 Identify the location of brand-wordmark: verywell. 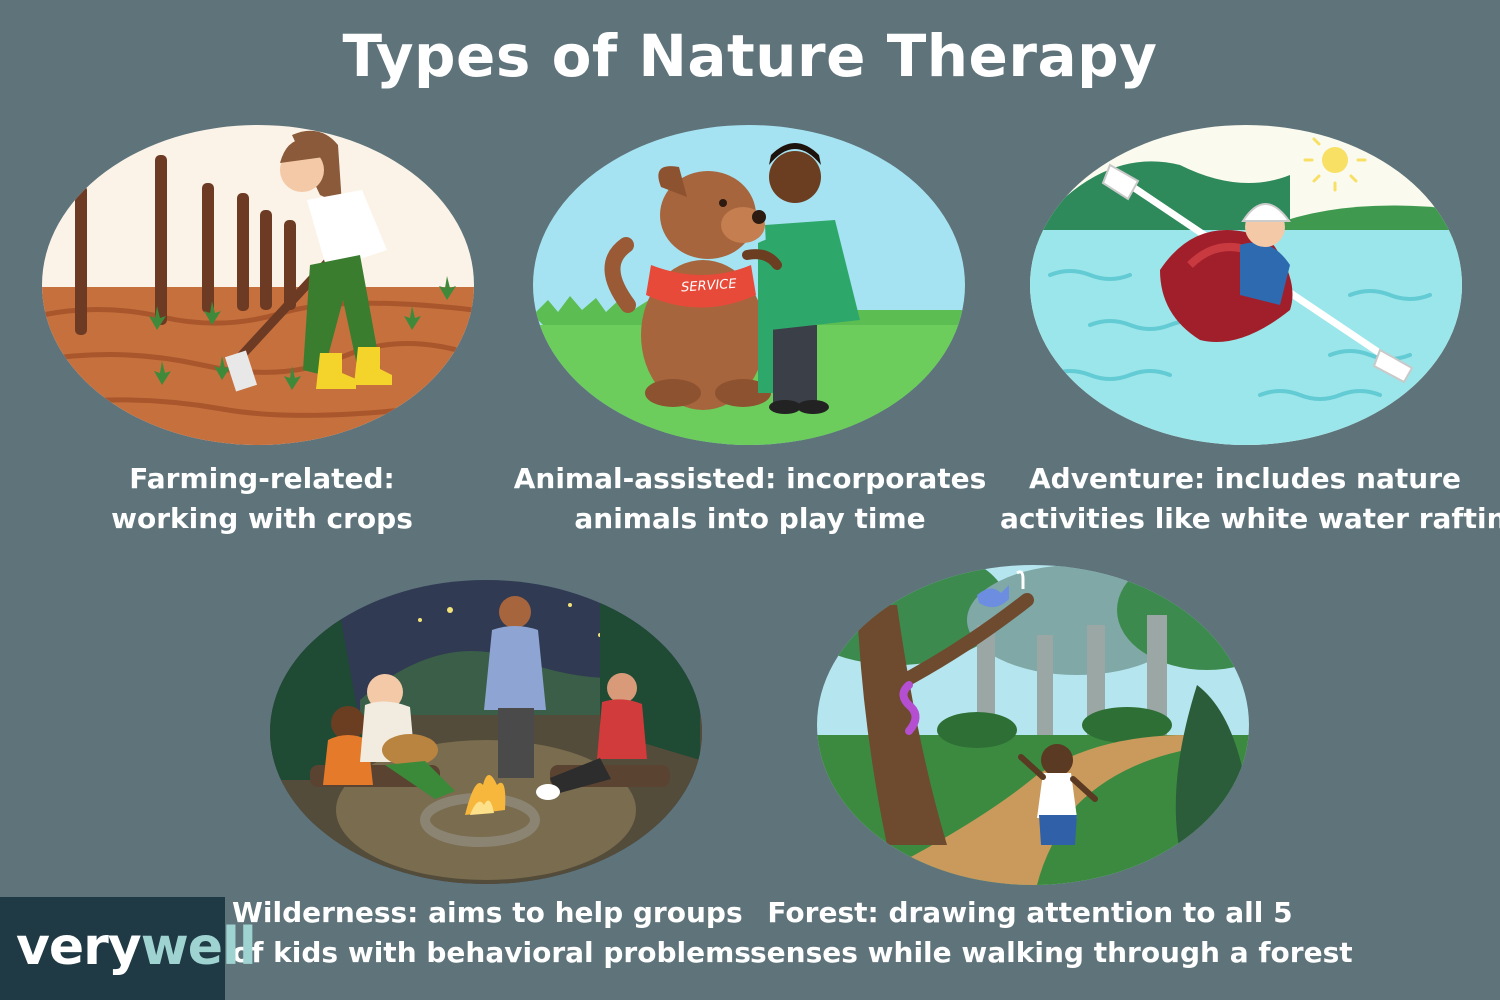
(136, 947).